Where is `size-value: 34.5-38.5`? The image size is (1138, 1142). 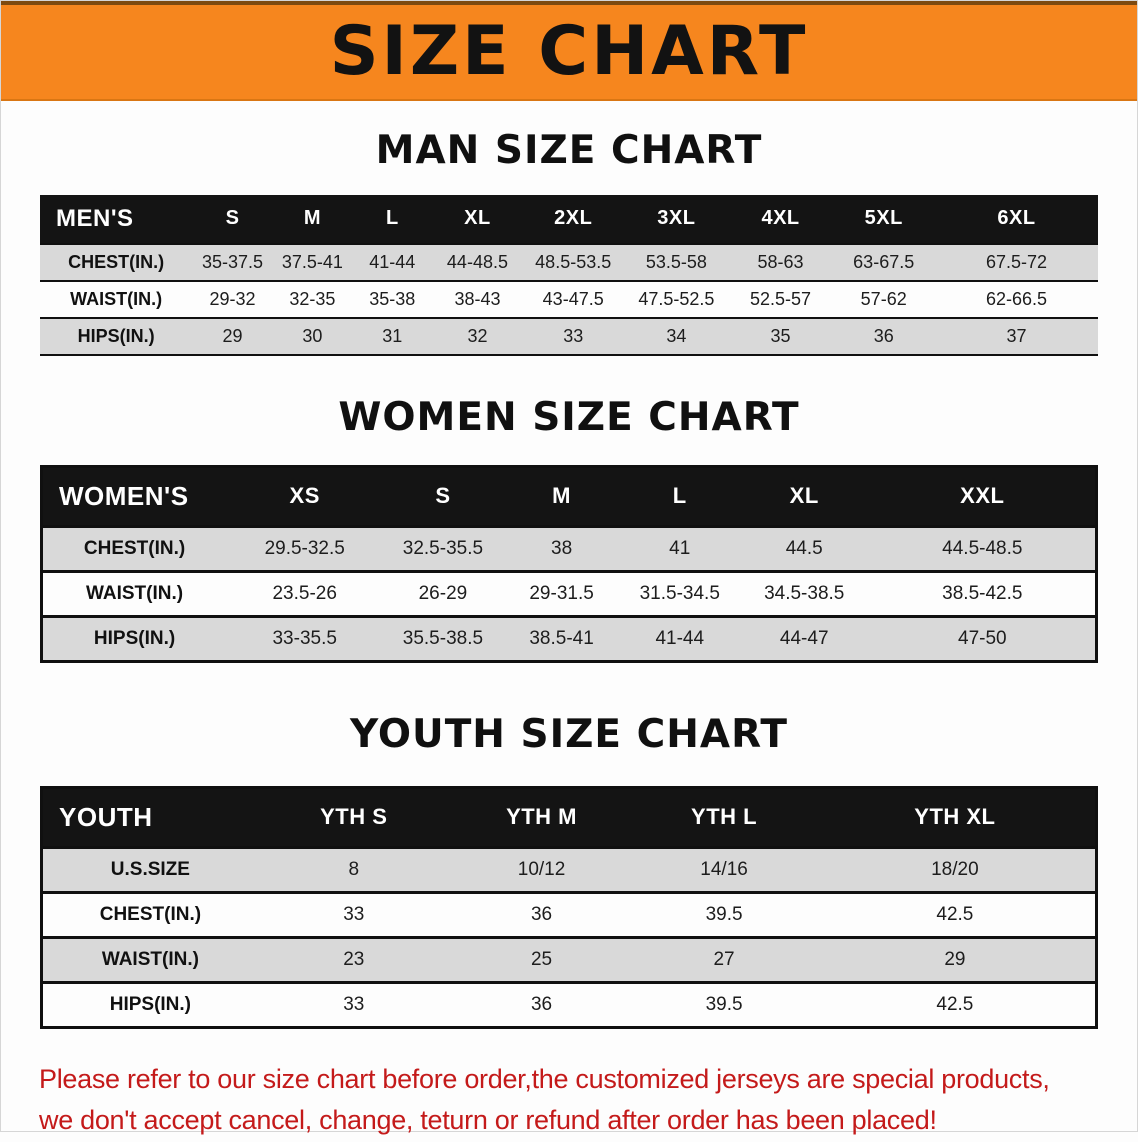
size-value: 34.5-38.5 is located at coordinates (804, 593).